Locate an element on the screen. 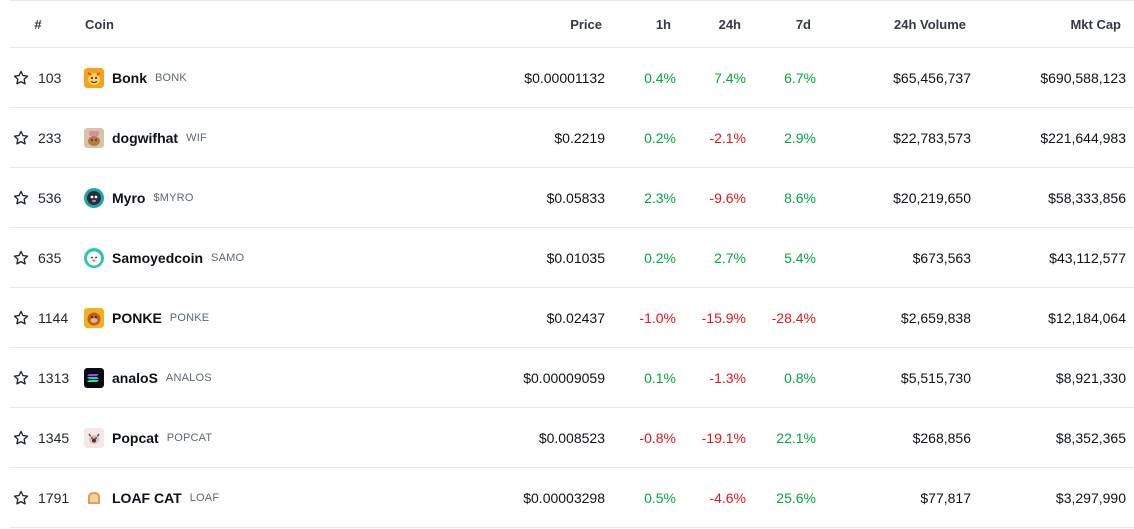  coin-rank: 1313 is located at coordinates (54, 377).